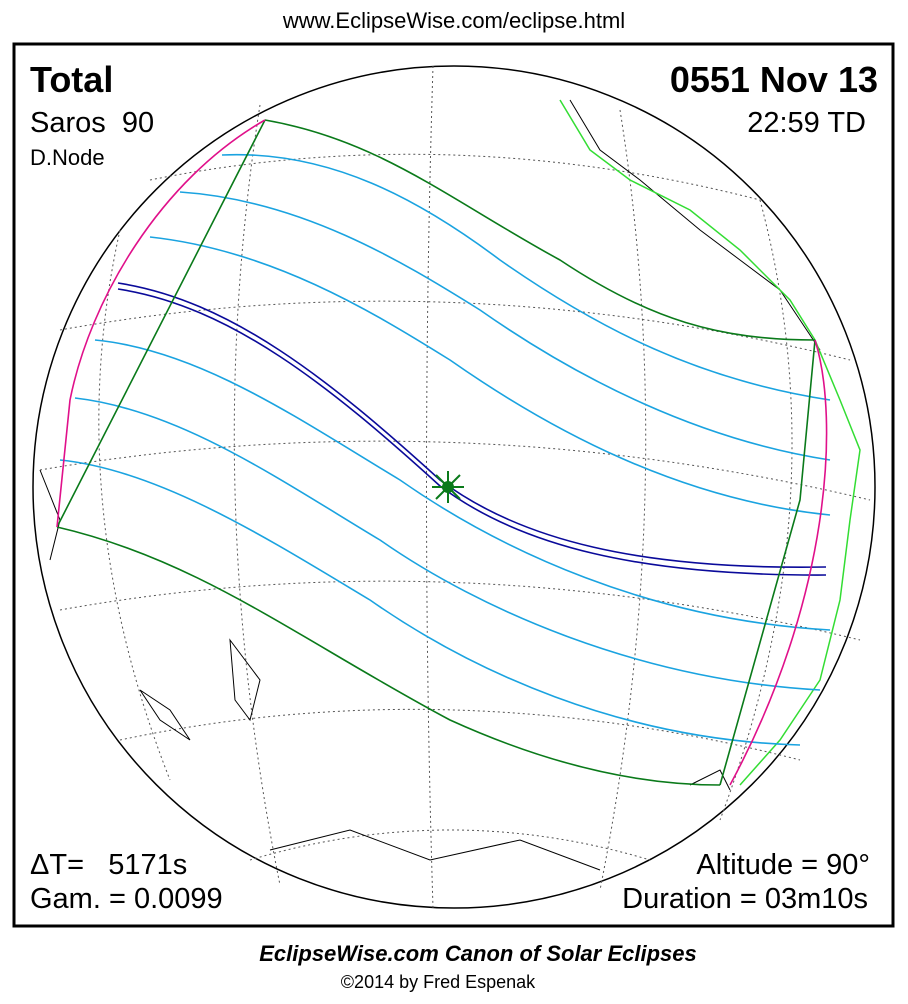 Image resolution: width=908 pixels, height=1004 pixels. I want to click on duration: Duration = 03m10s, so click(745, 899).